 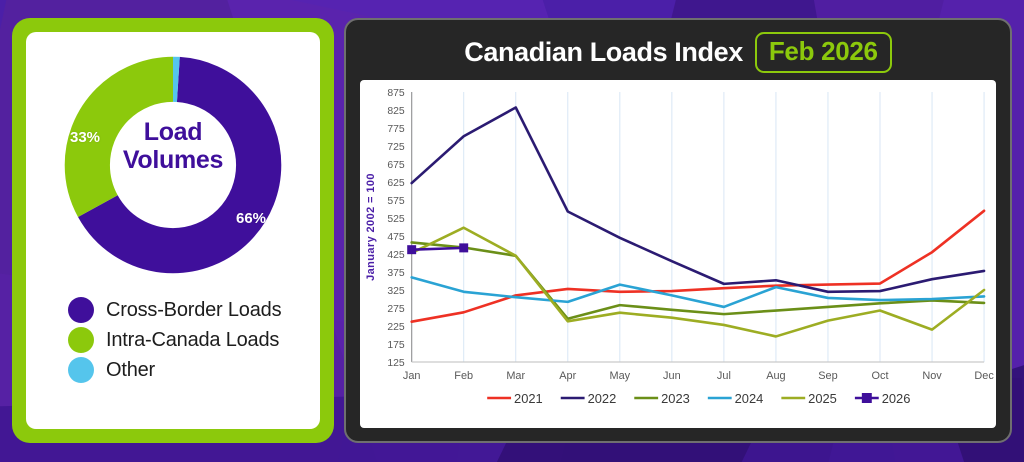 What do you see at coordinates (396, 327) in the screenshot?
I see `svg-text: 225` at bounding box center [396, 327].